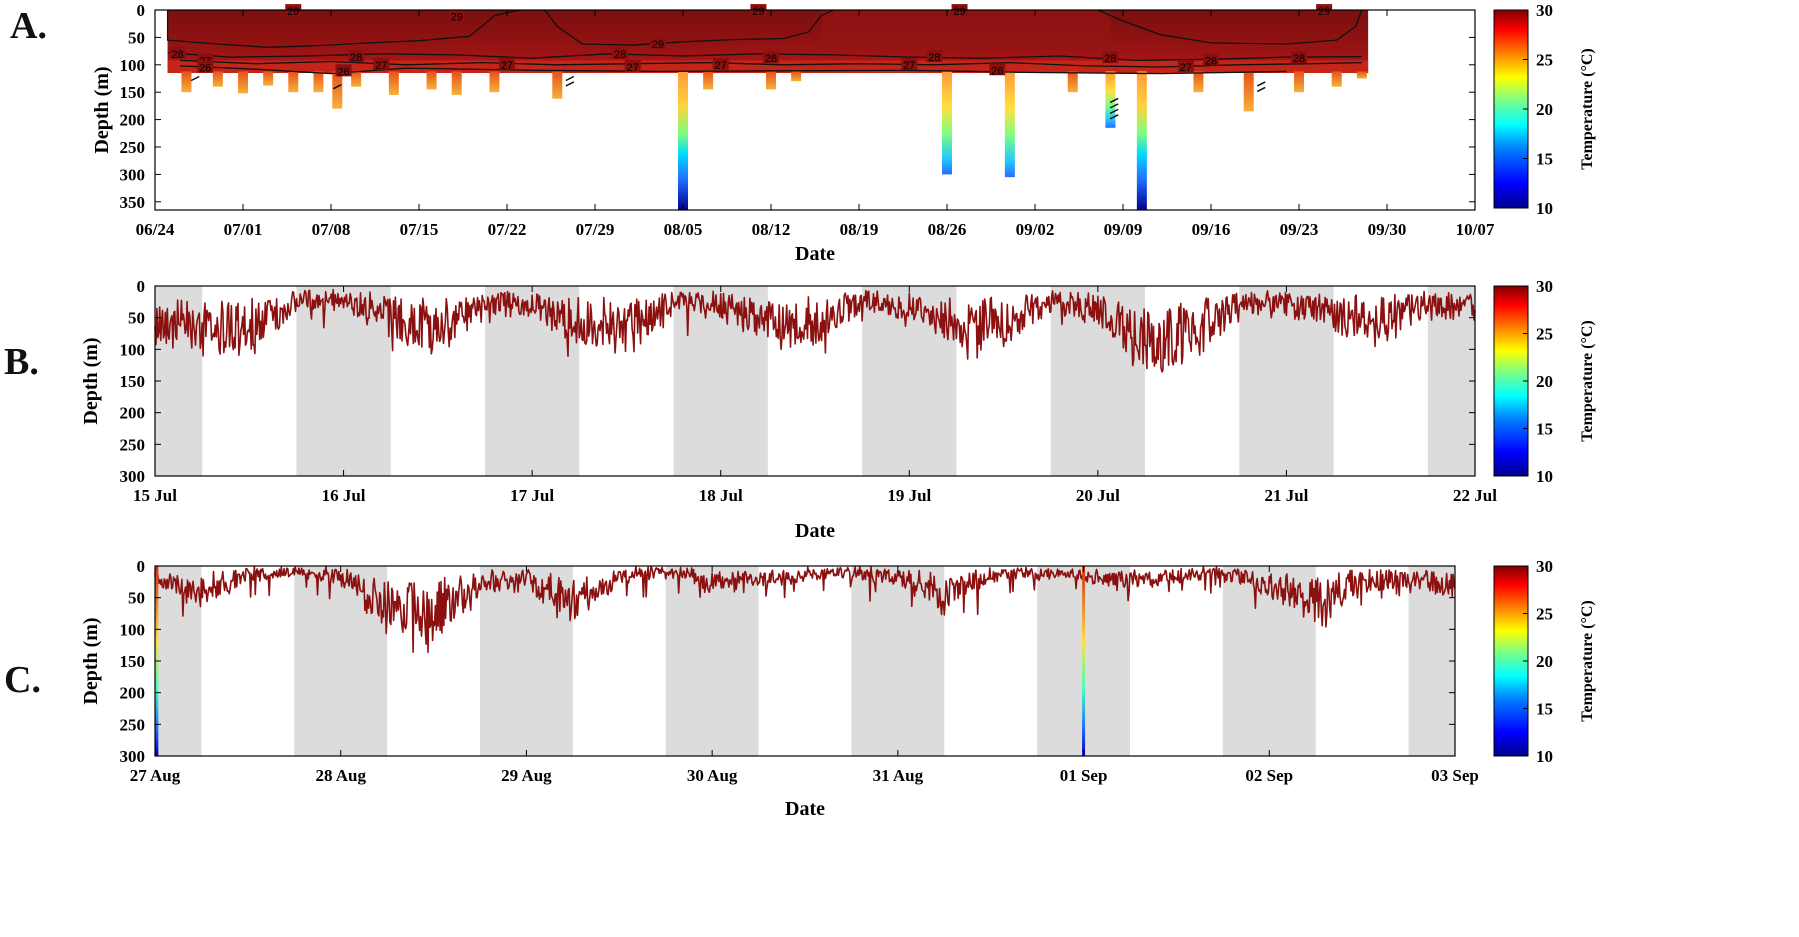  I want to click on x-tick-label: 06/24, so click(155, 229).